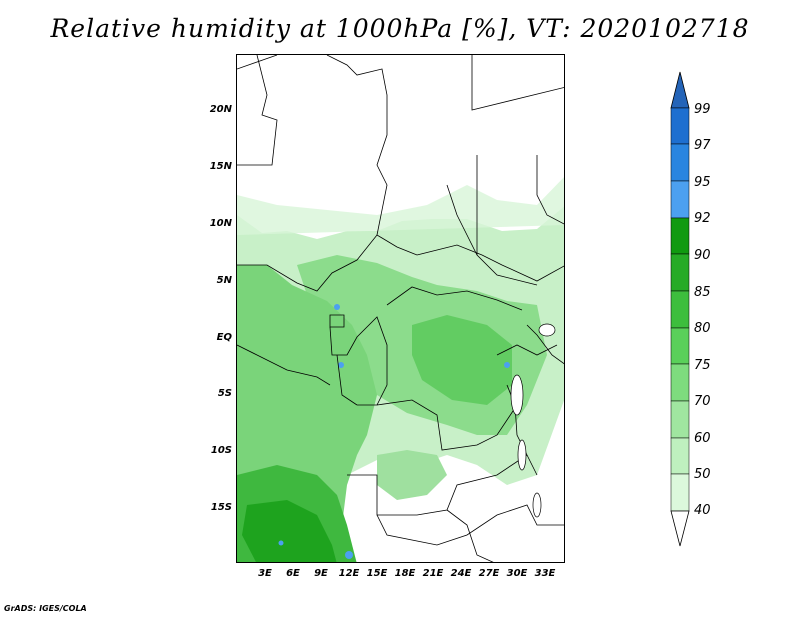  I want to click on colorbar-label-70: 70, so click(702, 401).